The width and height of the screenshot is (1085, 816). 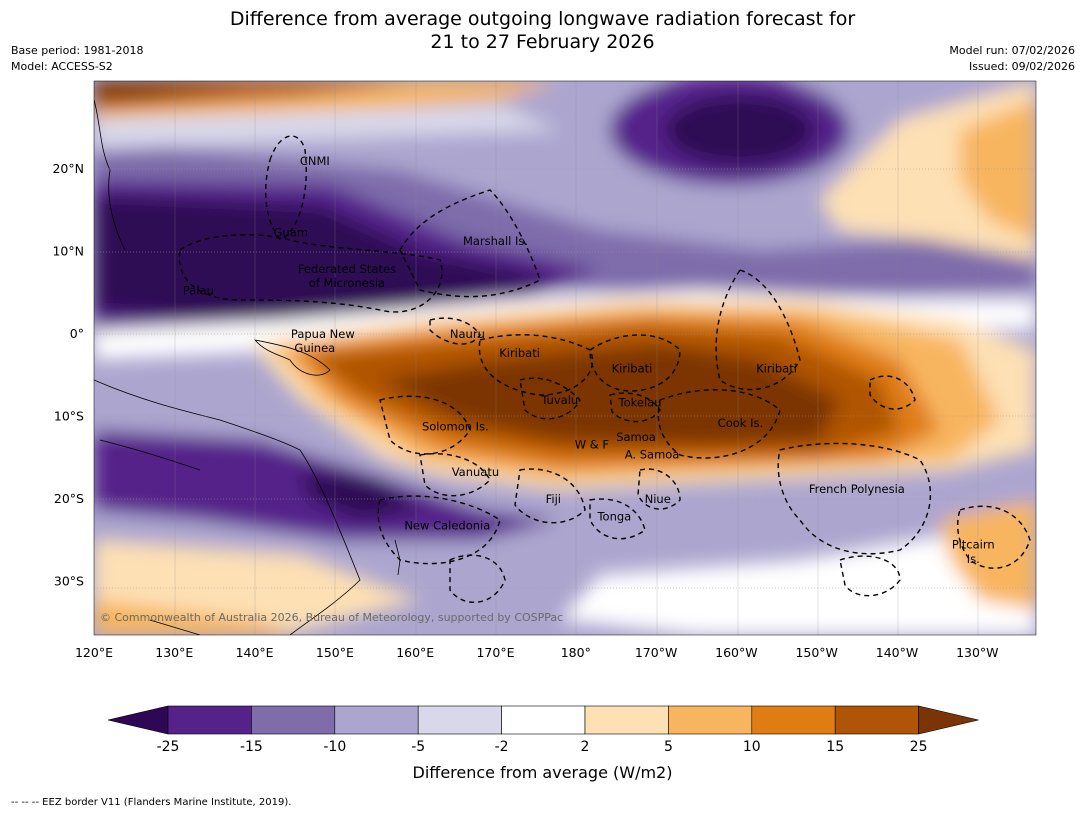 What do you see at coordinates (251, 747) in the screenshot?
I see `colorbar-tick-label: -15` at bounding box center [251, 747].